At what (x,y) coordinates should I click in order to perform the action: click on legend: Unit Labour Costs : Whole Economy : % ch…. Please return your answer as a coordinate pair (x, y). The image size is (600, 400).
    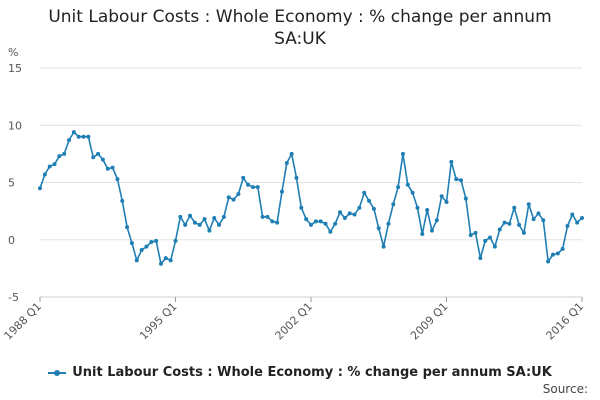
    Looking at the image, I should click on (300, 372).